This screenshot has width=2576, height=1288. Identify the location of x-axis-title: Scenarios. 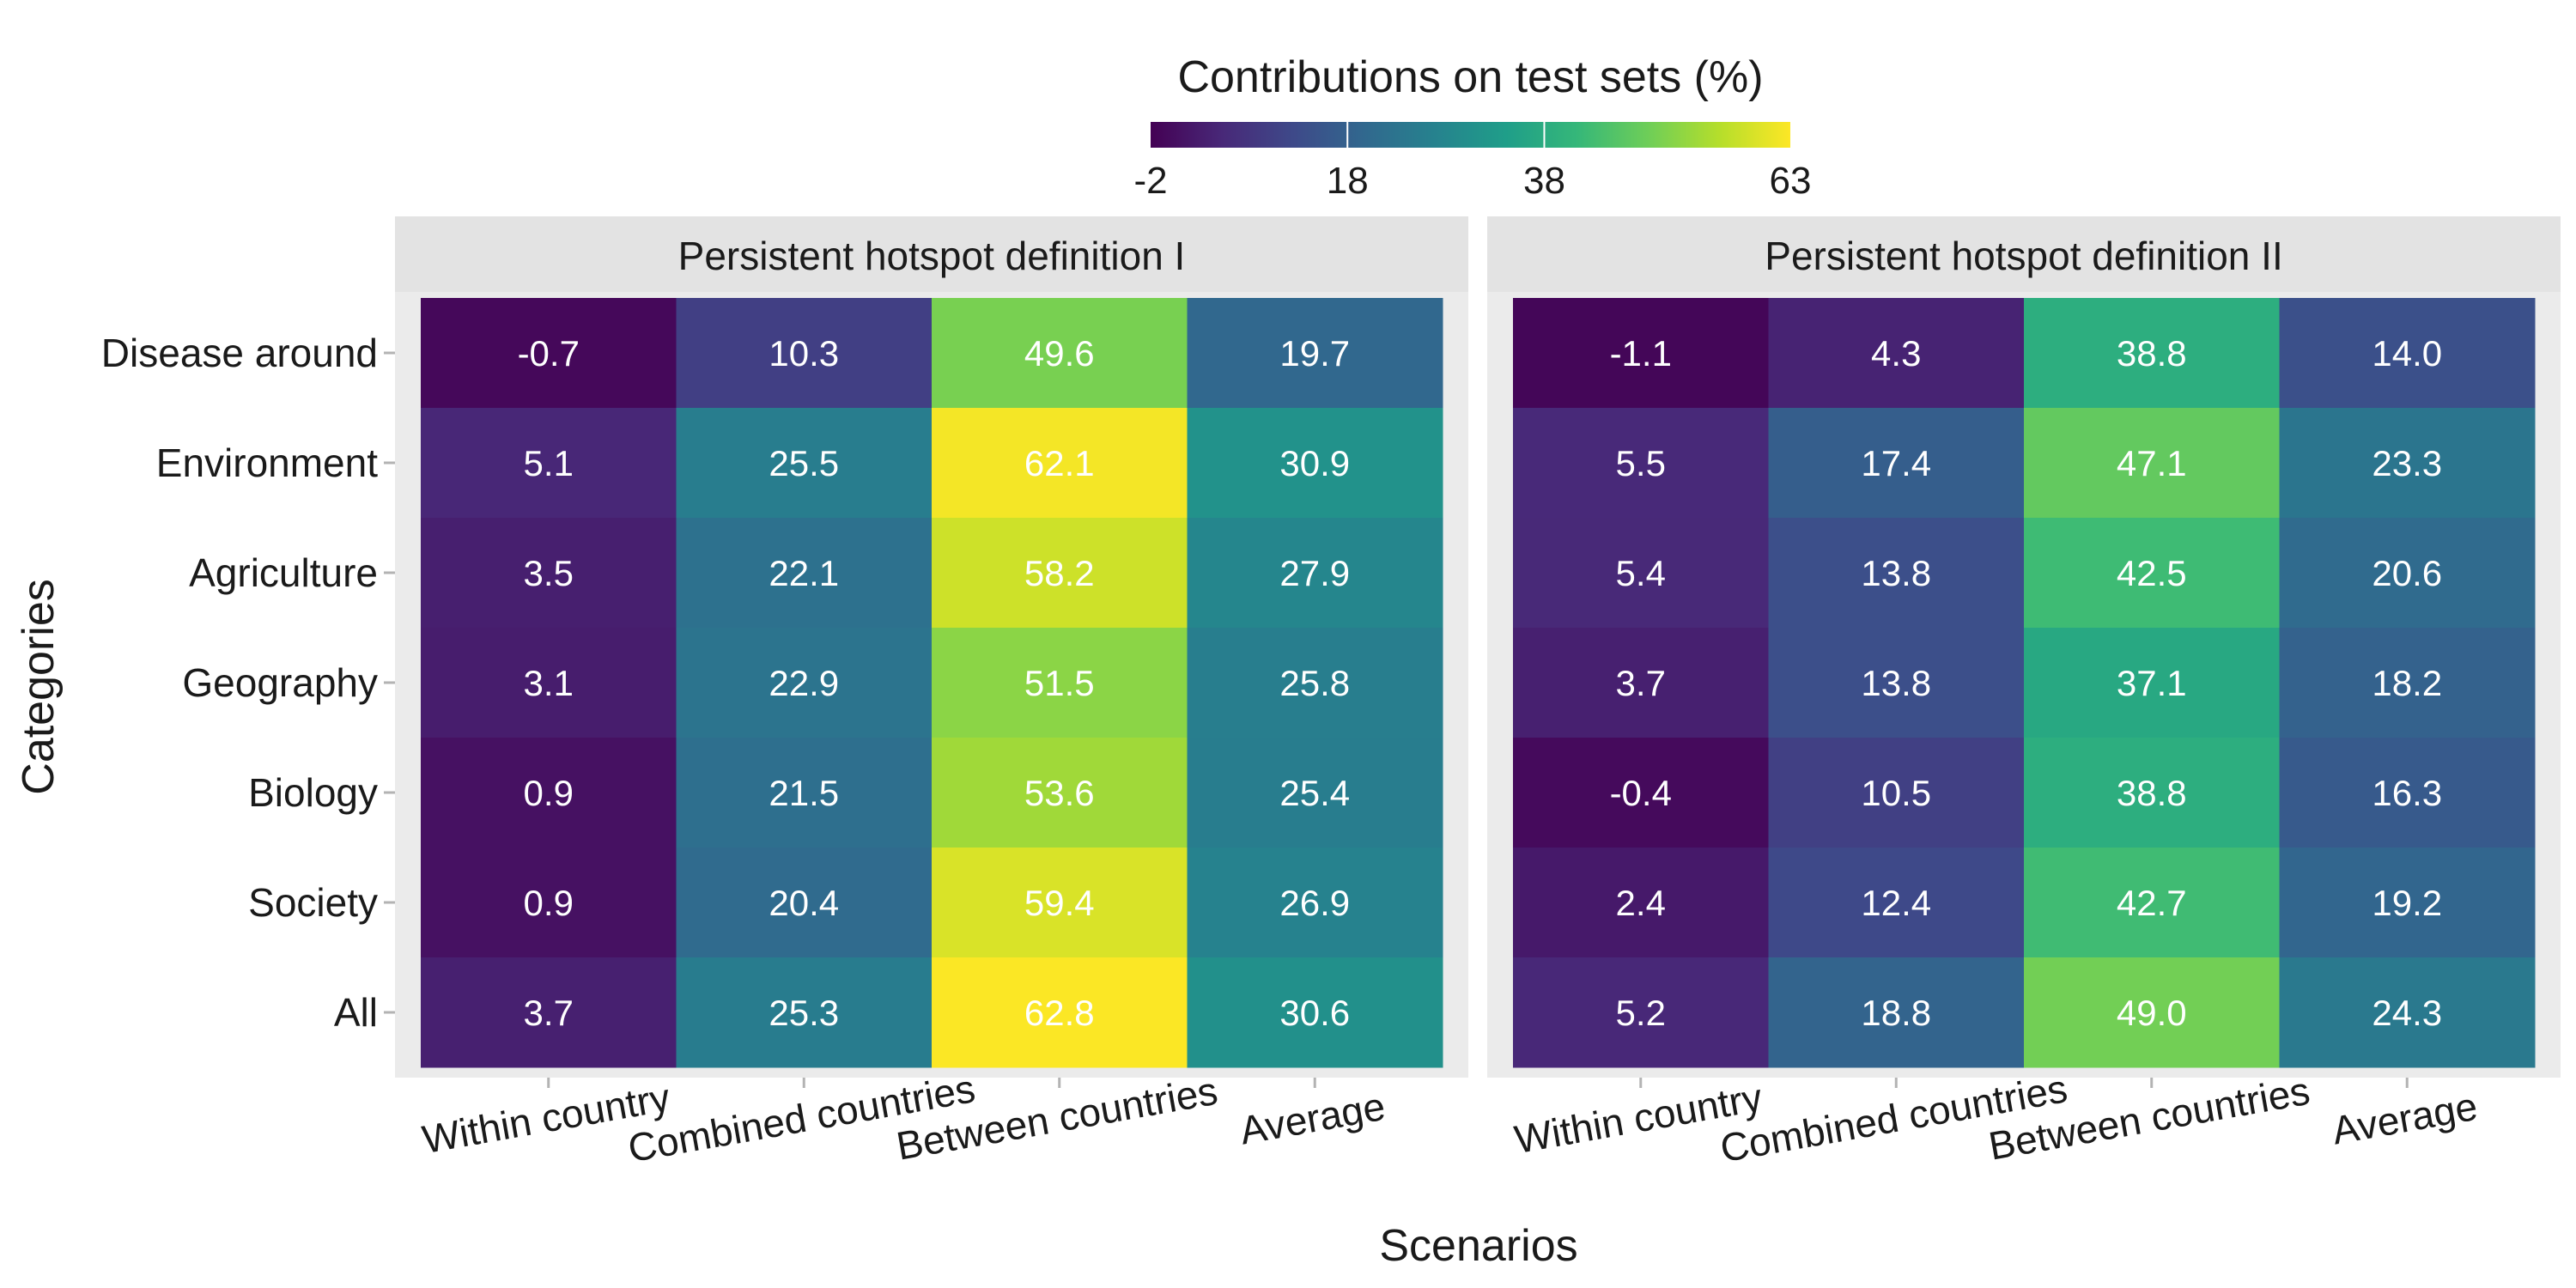
(1478, 1246).